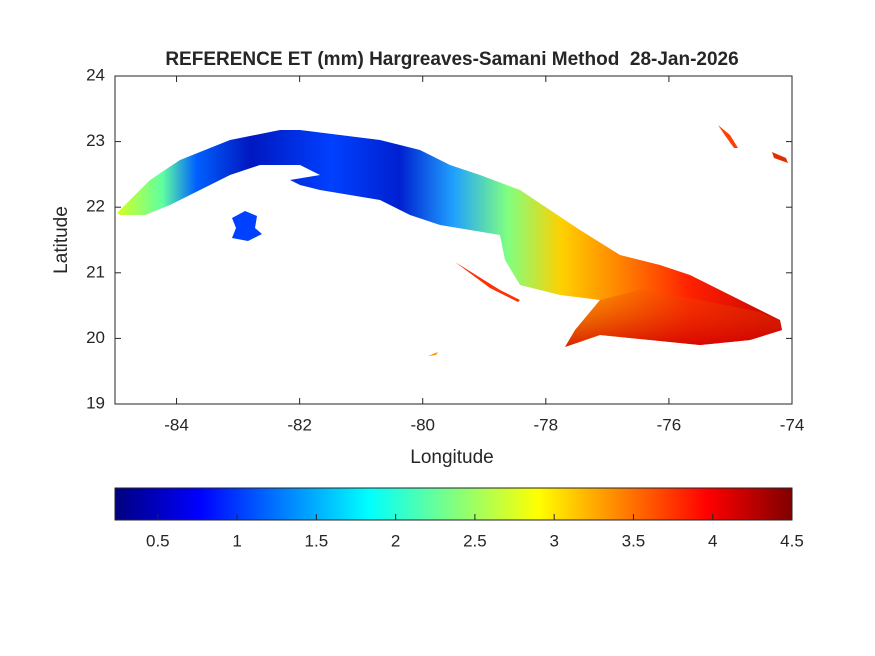 This screenshot has height=656, width=875. Describe the element at coordinates (95, 140) in the screenshot. I see `y-tick-label: 23` at that location.